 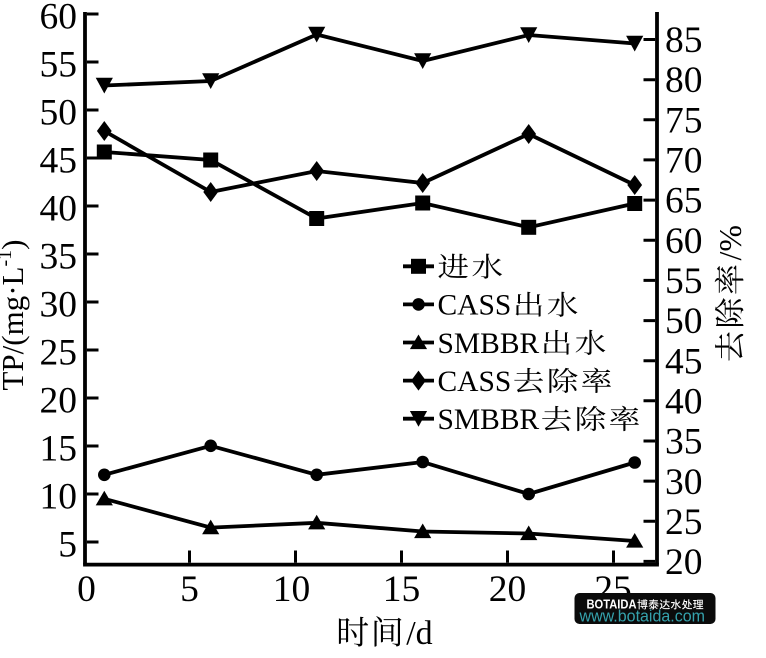 I want to click on svg-text: BOTAIDA, so click(x=612, y=605).